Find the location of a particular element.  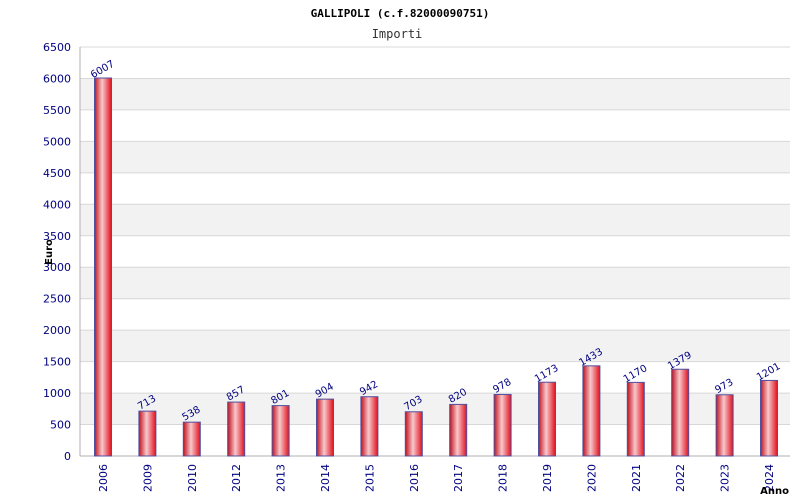

y-tick-label: 6000 is located at coordinates (57, 78).